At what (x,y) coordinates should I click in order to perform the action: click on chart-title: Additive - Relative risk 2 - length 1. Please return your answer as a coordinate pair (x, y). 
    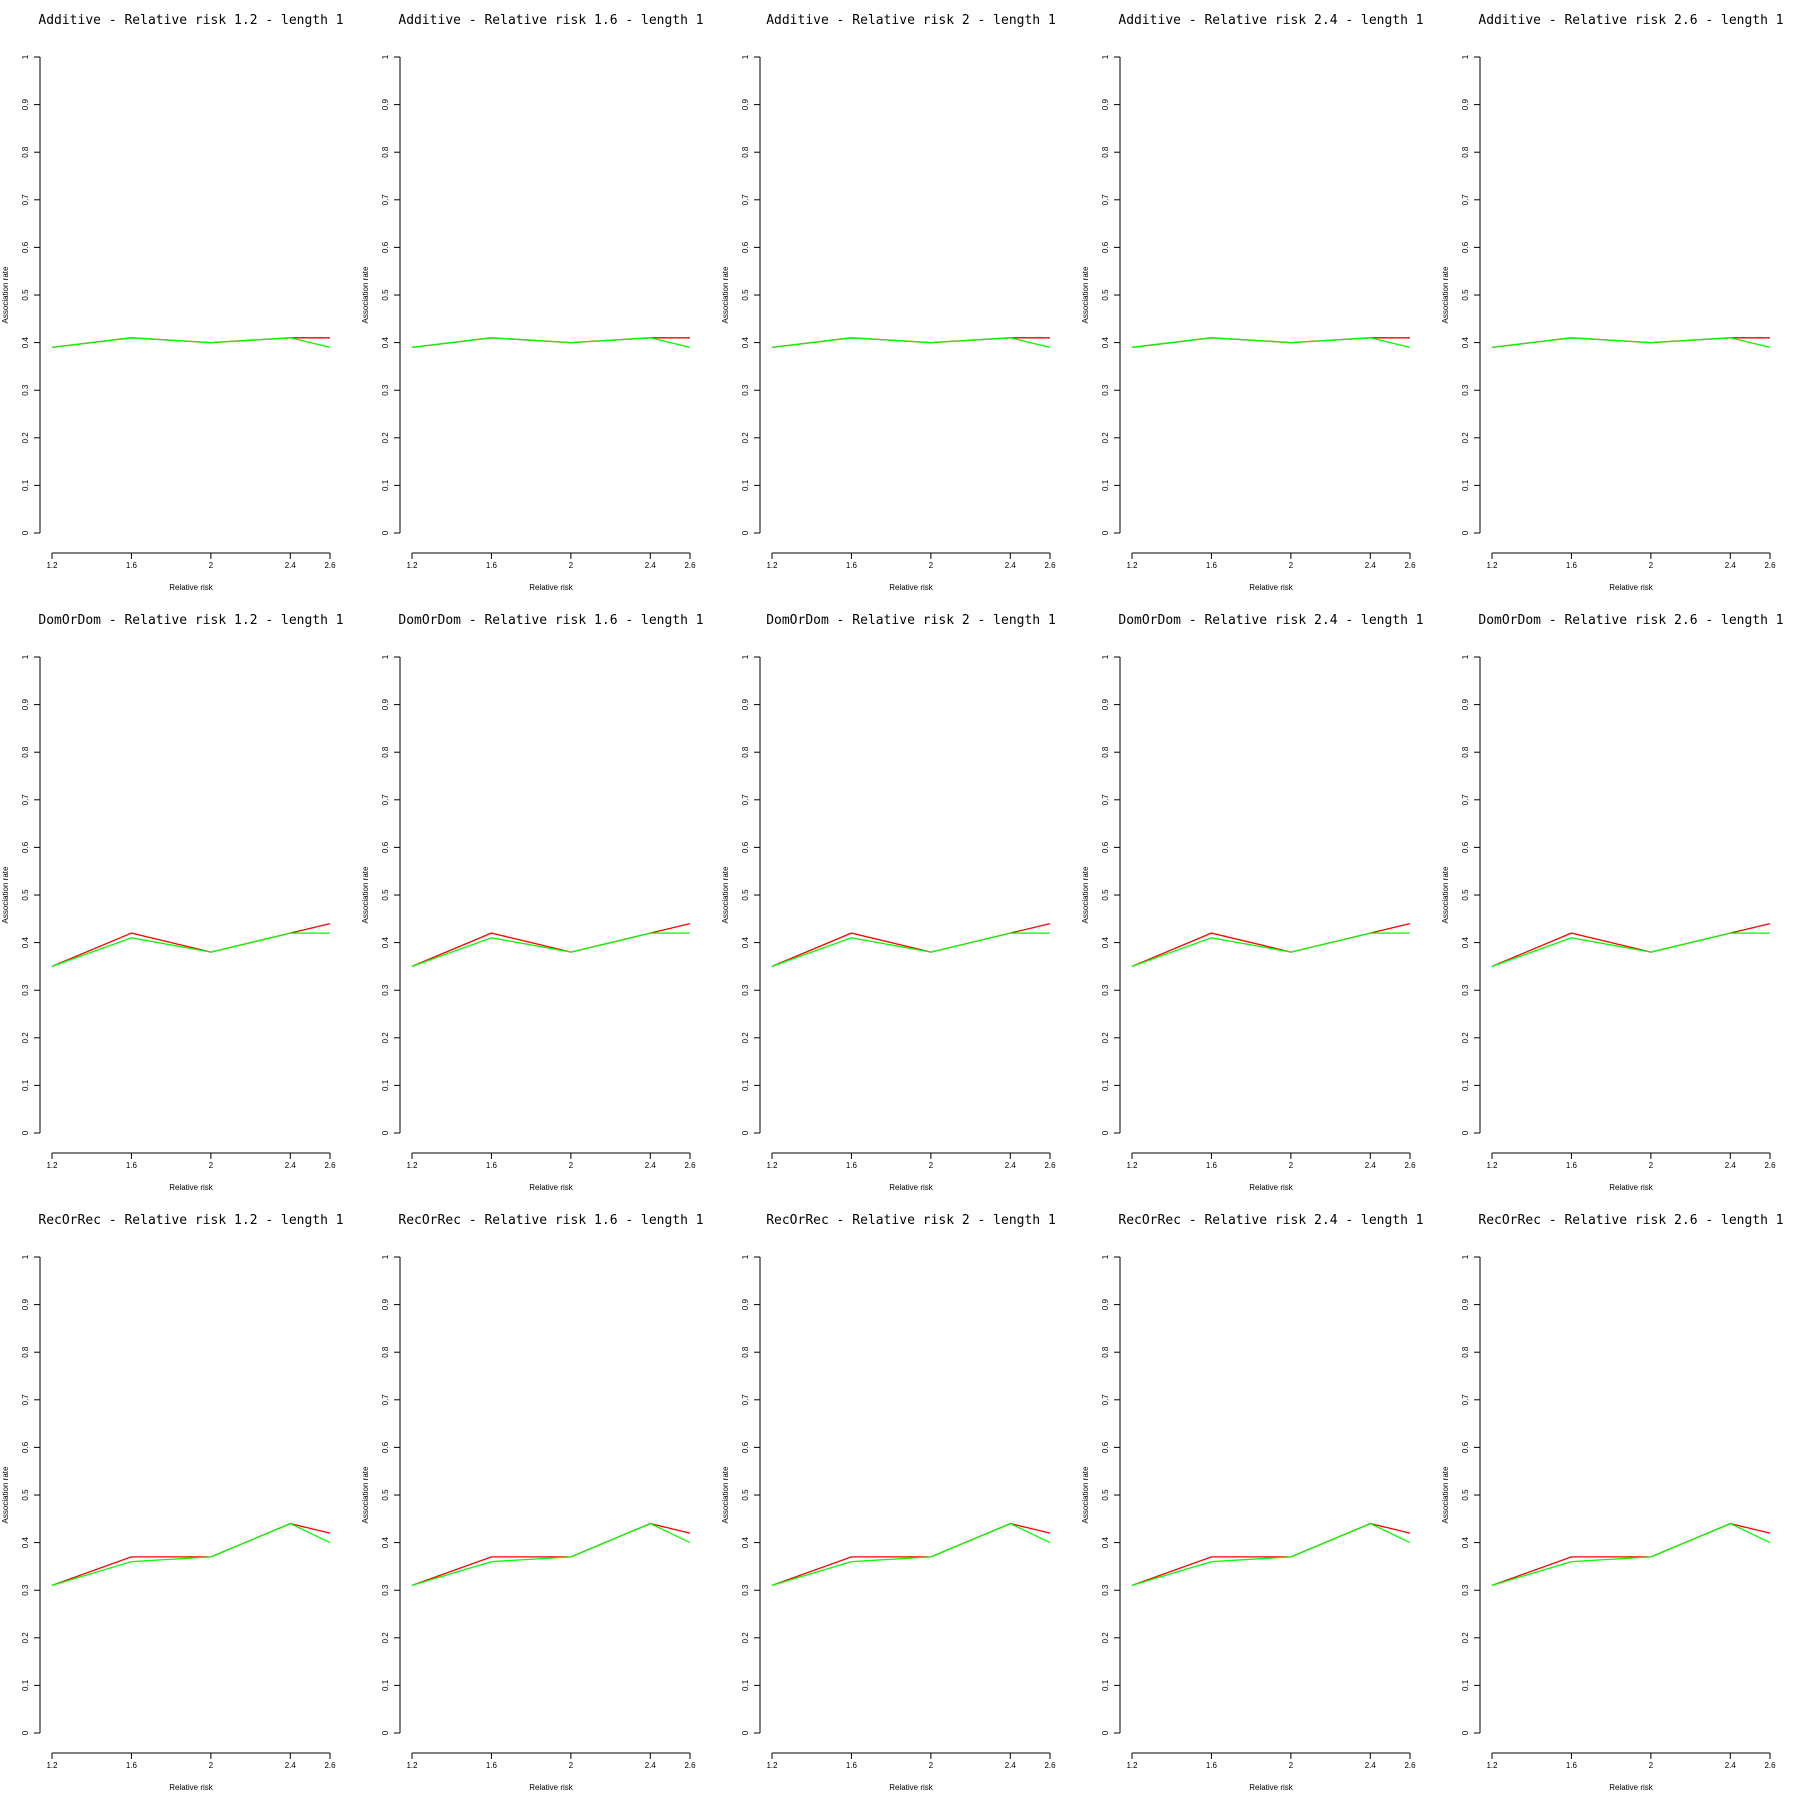
    Looking at the image, I should click on (911, 20).